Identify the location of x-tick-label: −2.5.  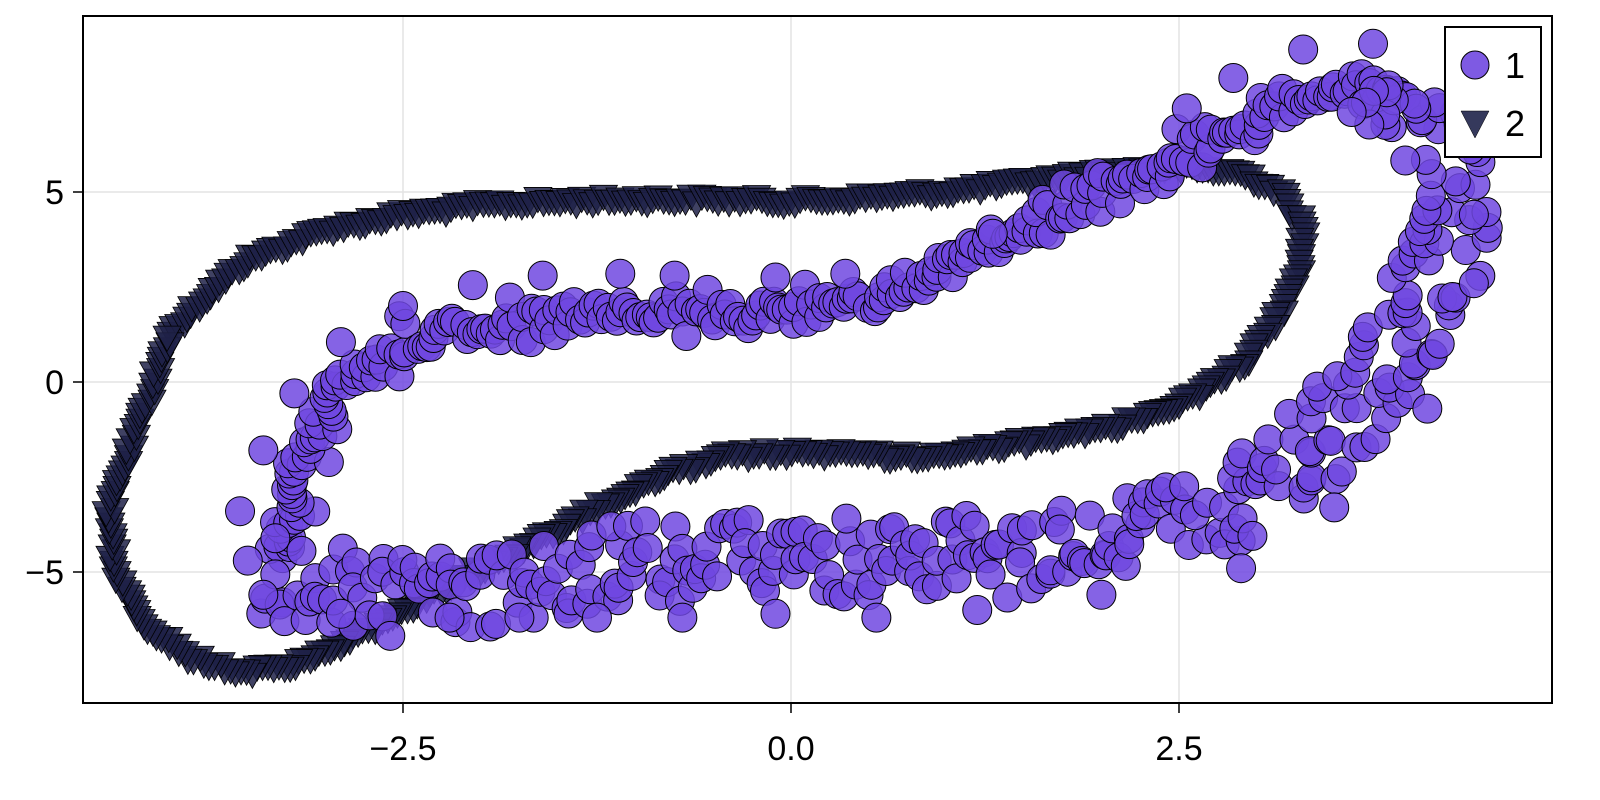
(402, 749).